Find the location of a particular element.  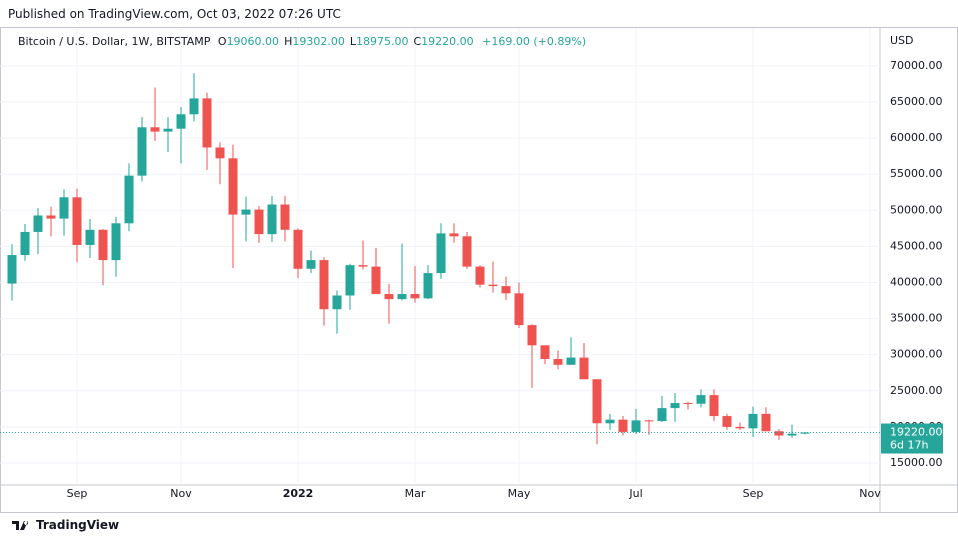

footer: TradingView is located at coordinates (65, 525).